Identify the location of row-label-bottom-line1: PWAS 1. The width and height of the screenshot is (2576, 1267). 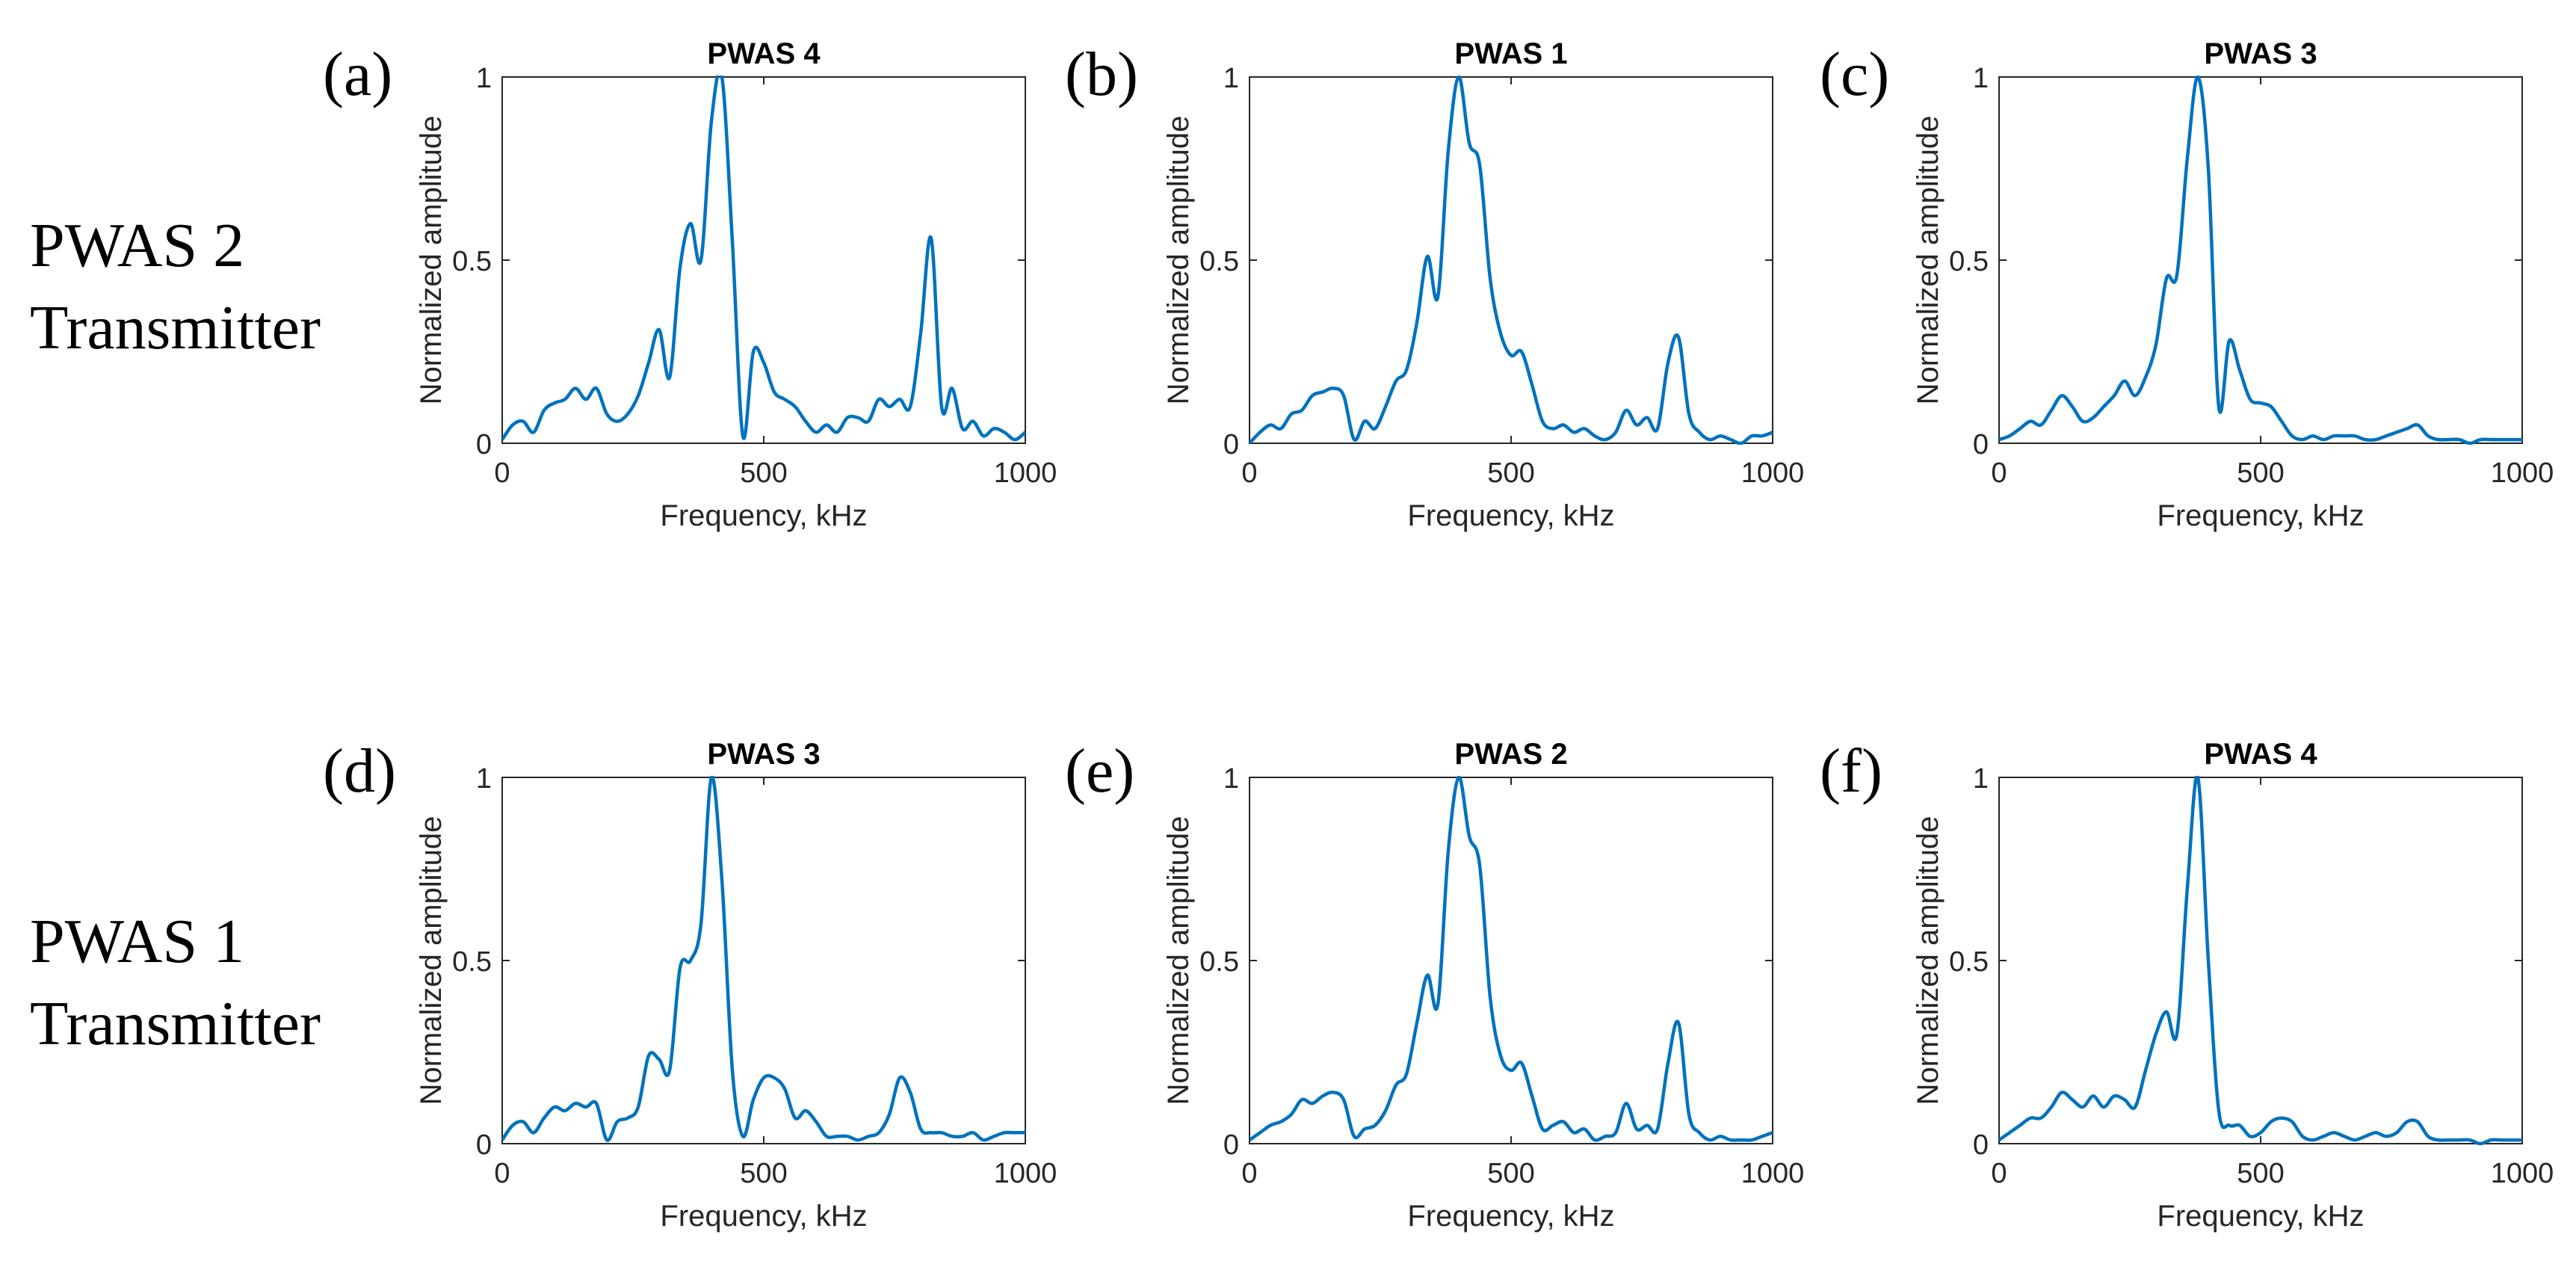
(137, 941).